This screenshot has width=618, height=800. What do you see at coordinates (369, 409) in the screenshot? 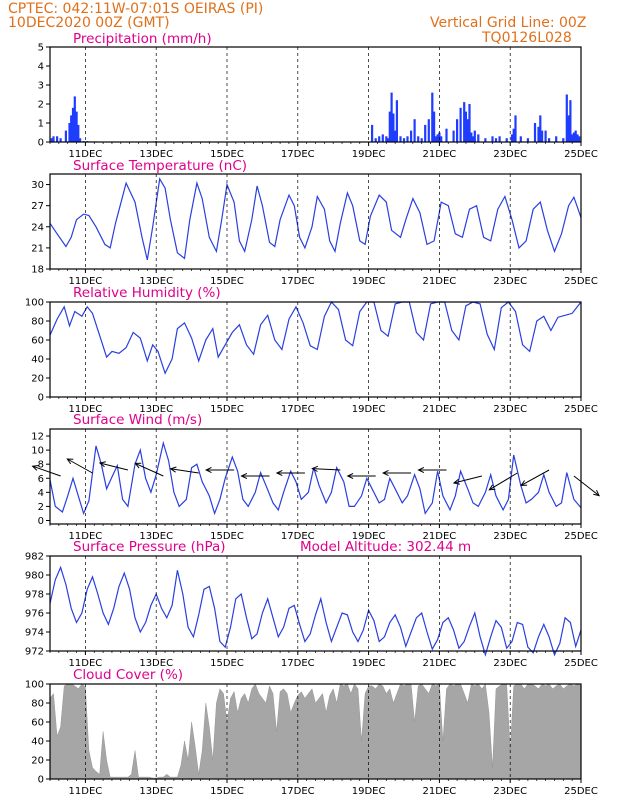
I see `rh-x-label: 19DEC` at bounding box center [369, 409].